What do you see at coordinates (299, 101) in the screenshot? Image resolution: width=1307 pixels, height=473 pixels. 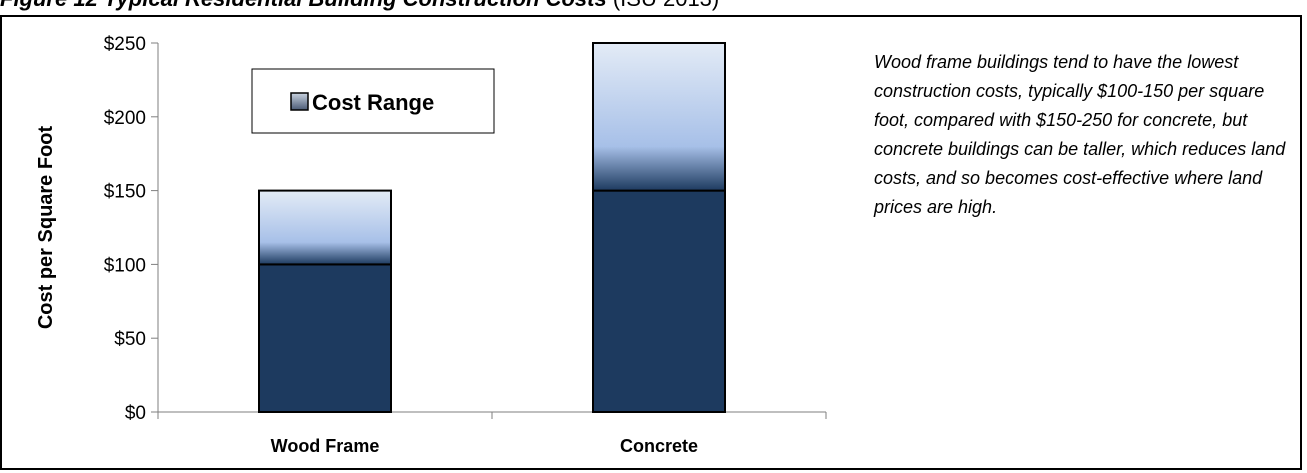 I see `legend-swatch` at bounding box center [299, 101].